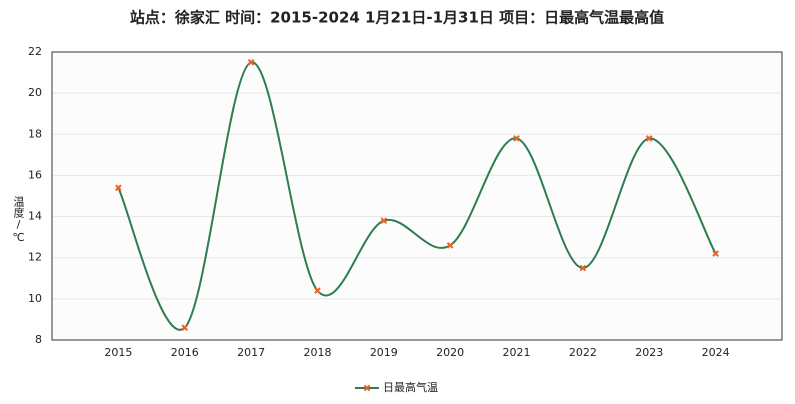 The height and width of the screenshot is (404, 795). What do you see at coordinates (35, 174) in the screenshot?
I see `y-tick-label: 16` at bounding box center [35, 174].